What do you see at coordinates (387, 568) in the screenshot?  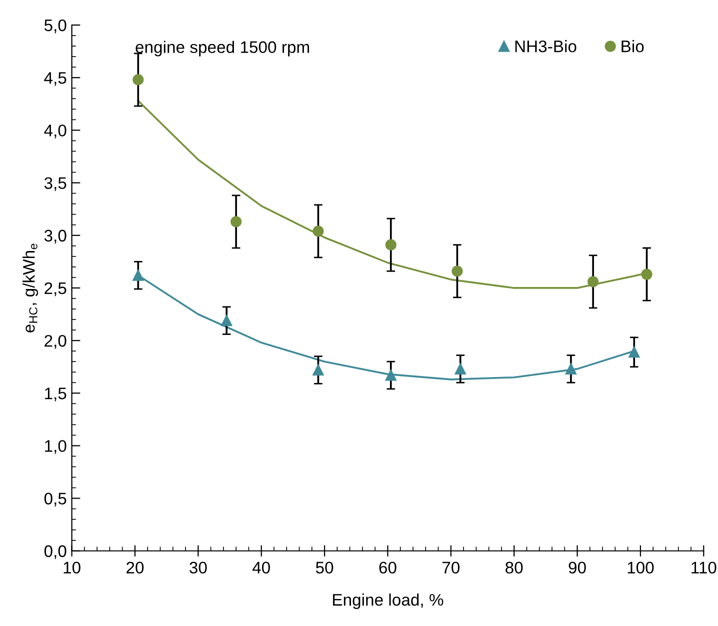 I see `x-tick-label: 60` at bounding box center [387, 568].